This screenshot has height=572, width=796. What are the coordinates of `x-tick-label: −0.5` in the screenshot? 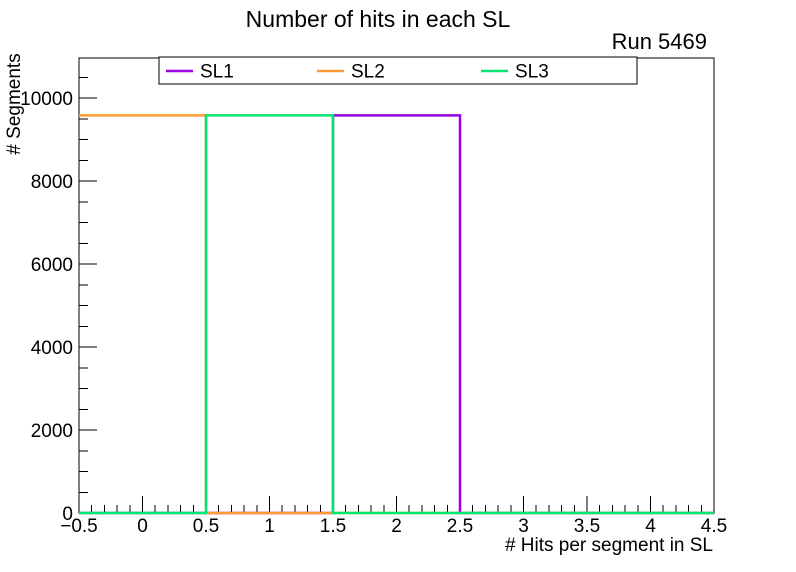 It's located at (79, 526).